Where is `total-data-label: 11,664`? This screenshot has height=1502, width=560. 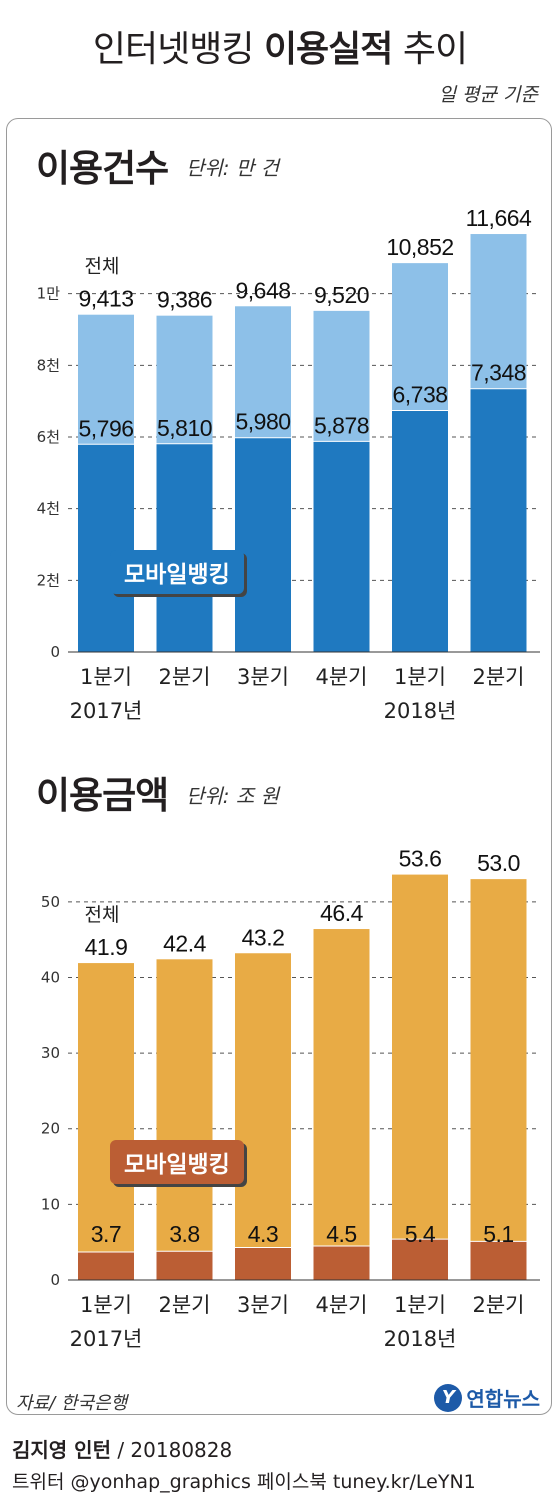
total-data-label: 11,664 is located at coordinates (499, 218).